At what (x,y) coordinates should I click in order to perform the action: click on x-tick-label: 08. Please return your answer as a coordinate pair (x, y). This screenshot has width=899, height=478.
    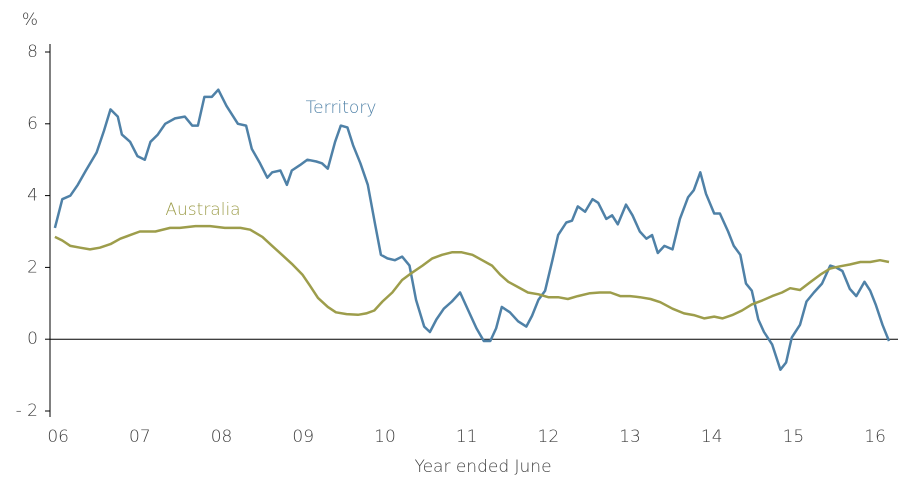
    Looking at the image, I should click on (222, 437).